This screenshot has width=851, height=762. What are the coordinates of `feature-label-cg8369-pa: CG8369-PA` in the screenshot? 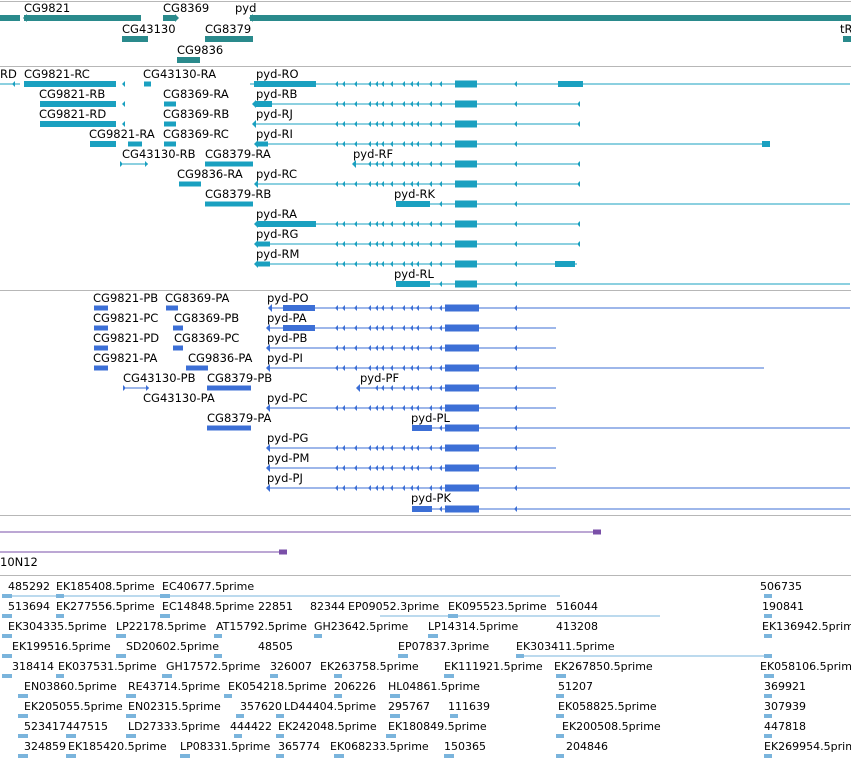 It's located at (197, 298).